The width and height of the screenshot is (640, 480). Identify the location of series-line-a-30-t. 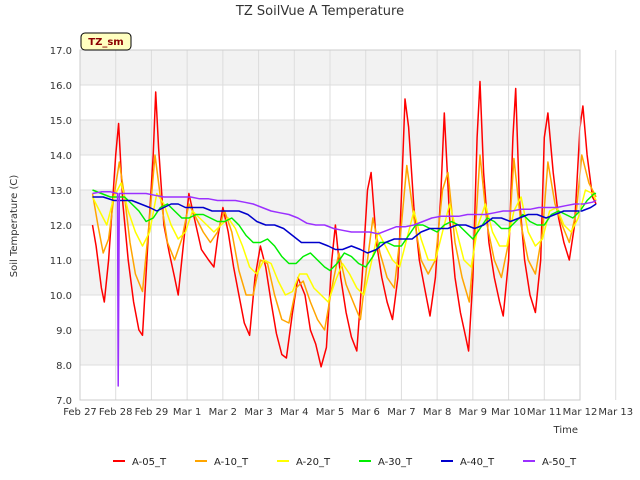
(344, 230).